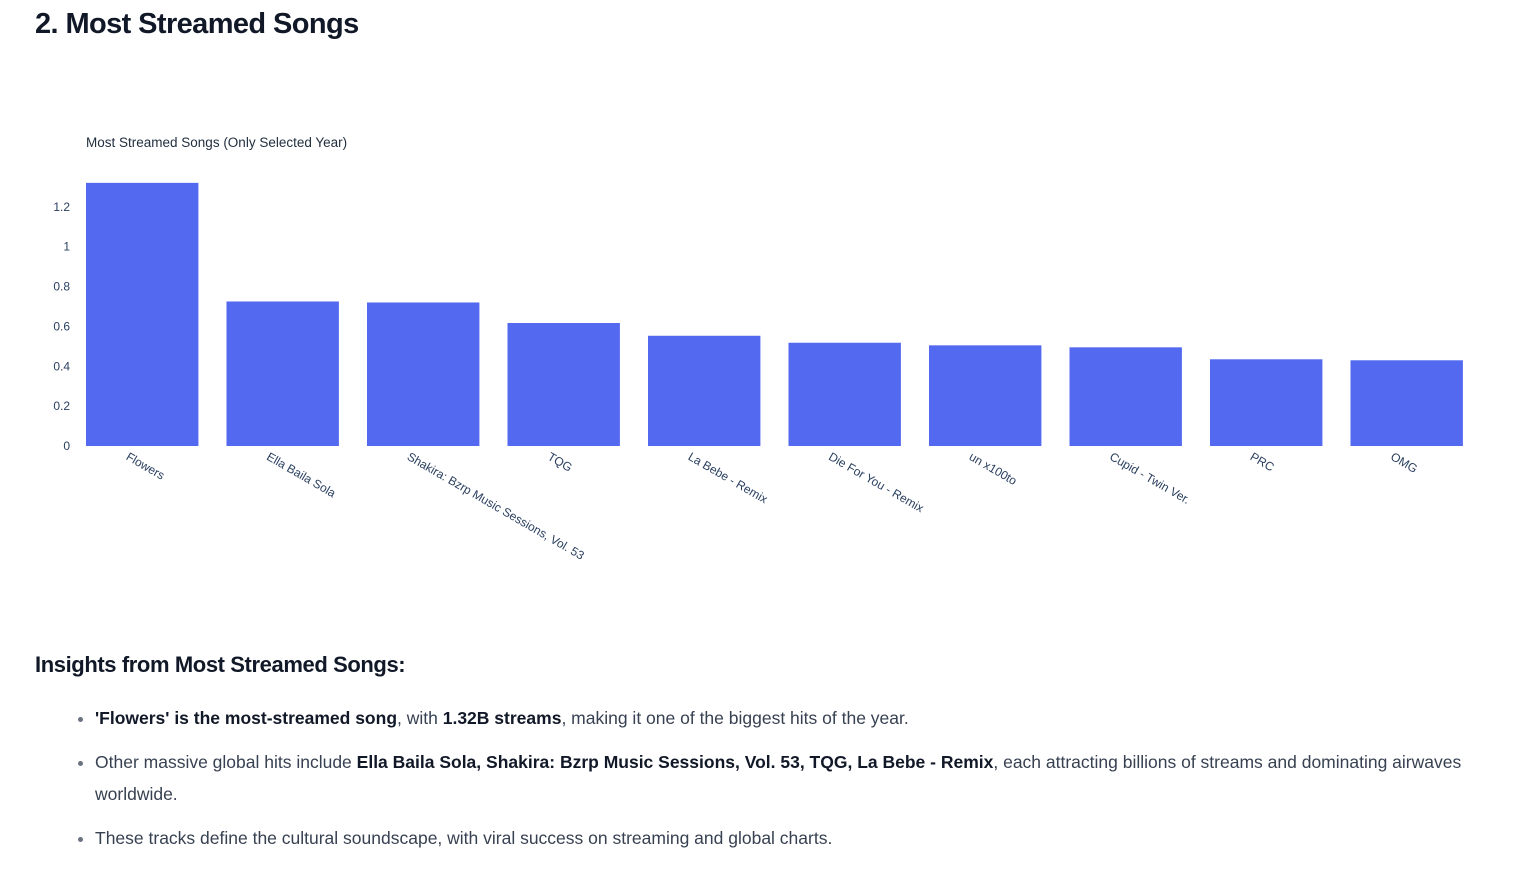 The width and height of the screenshot is (1529, 876). I want to click on x-tick-label: Cupid - Twin Ver., so click(1149, 477).